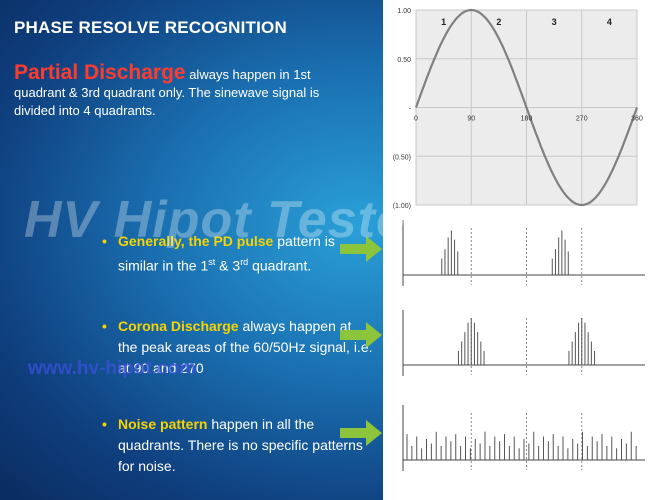 The height and width of the screenshot is (500, 650). What do you see at coordinates (178, 326) in the screenshot?
I see `bullet-highlight: Corona Discharge` at bounding box center [178, 326].